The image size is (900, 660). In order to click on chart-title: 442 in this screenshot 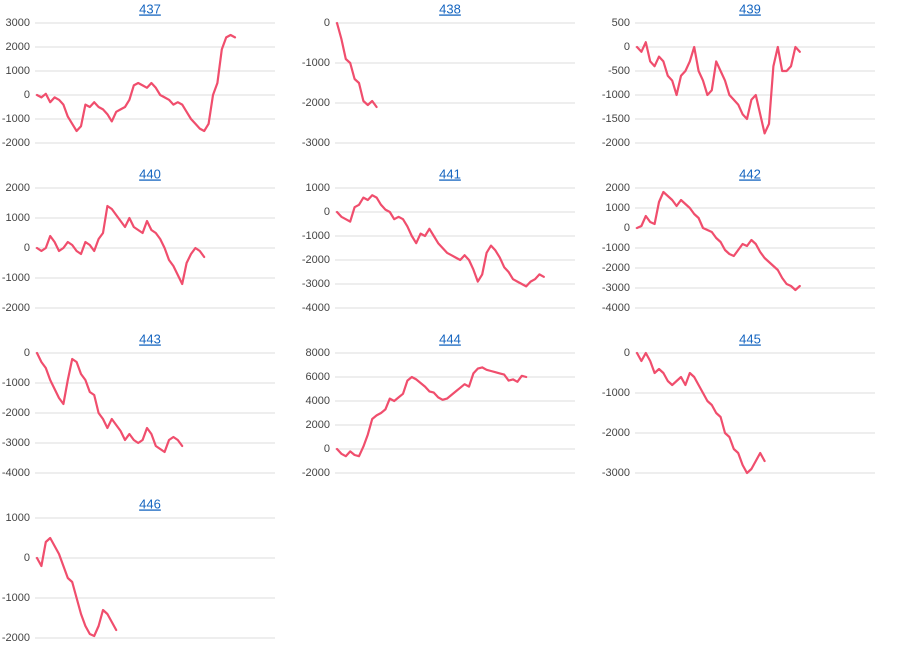, I will do `click(750, 173)`.